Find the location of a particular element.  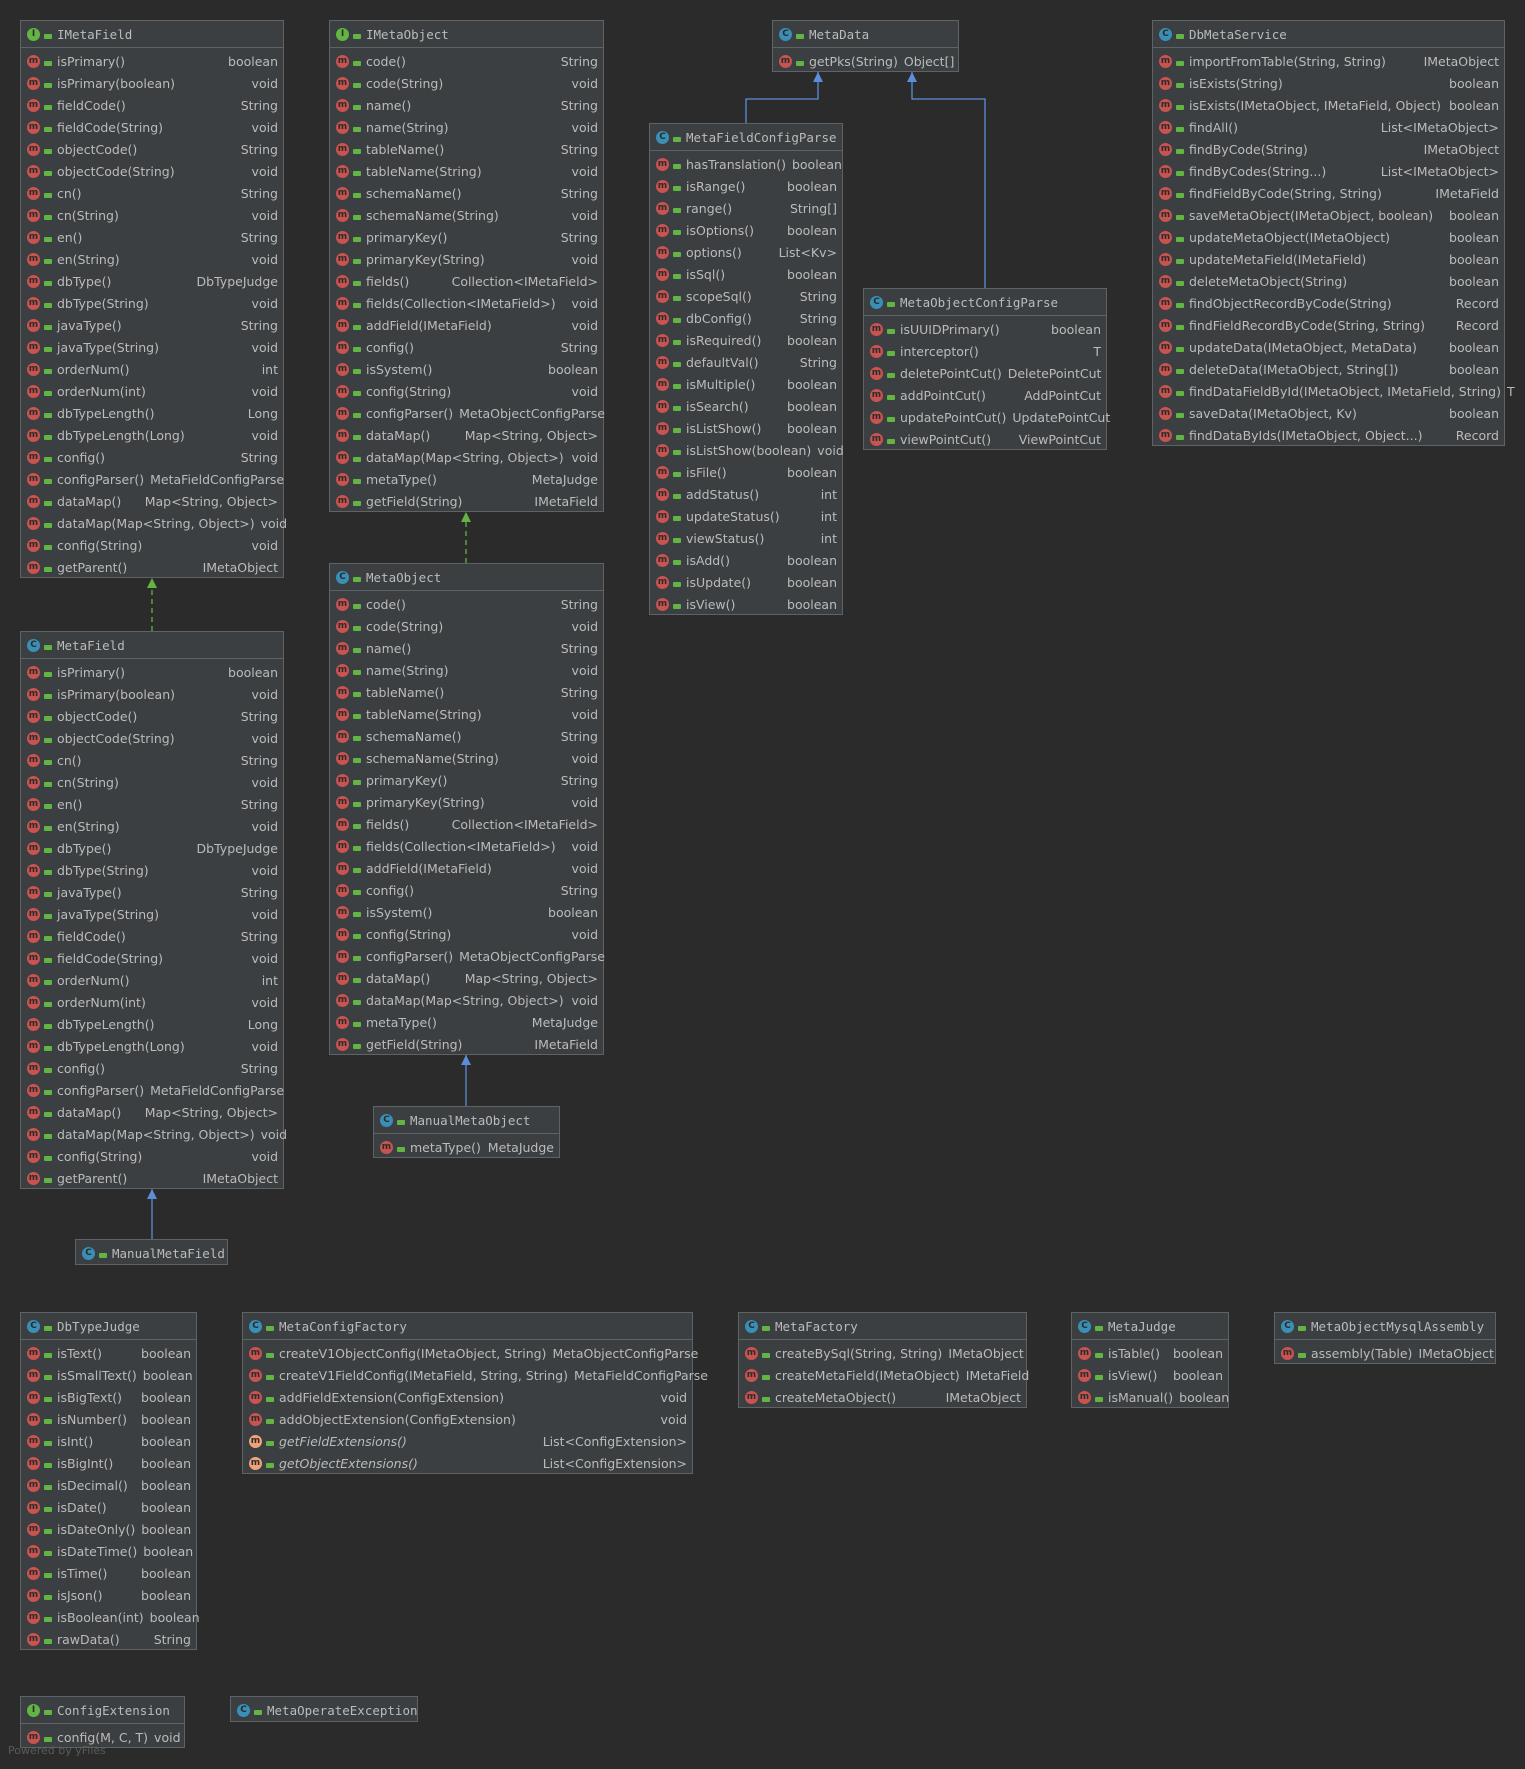

method-row: m fields() Collection<IMetaField> is located at coordinates (466, 824).